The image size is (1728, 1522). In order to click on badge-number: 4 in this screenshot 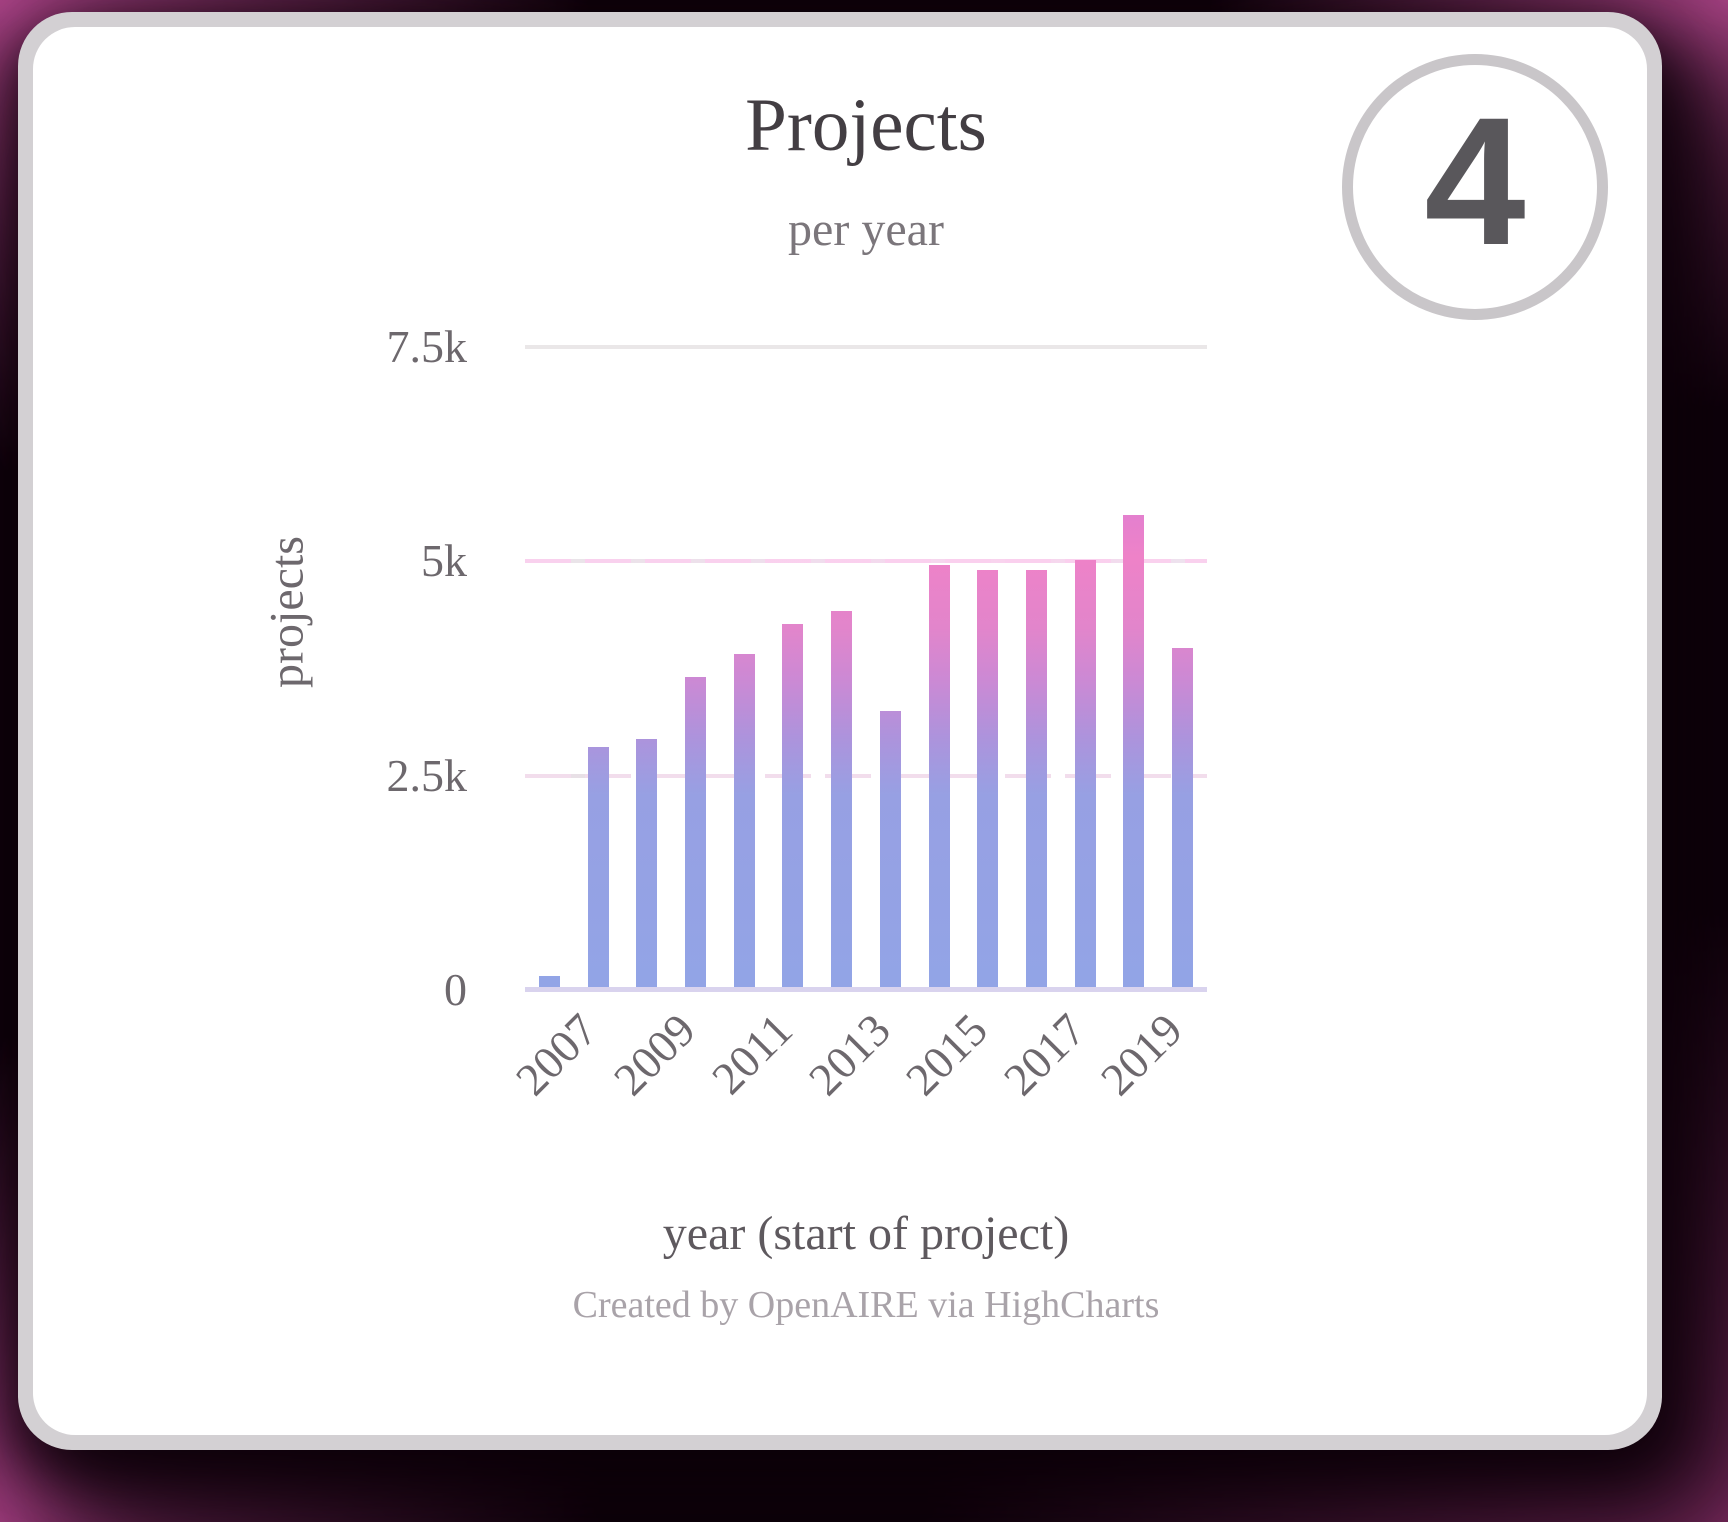, I will do `click(1475, 181)`.